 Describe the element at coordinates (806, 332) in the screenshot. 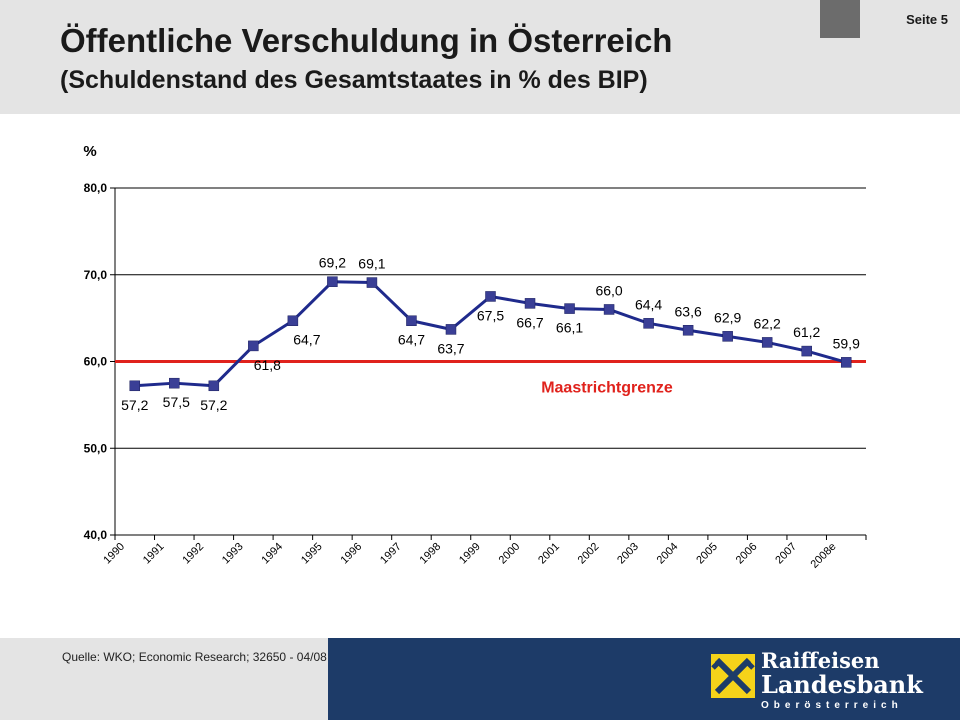

I see `data-label: 61,2` at that location.